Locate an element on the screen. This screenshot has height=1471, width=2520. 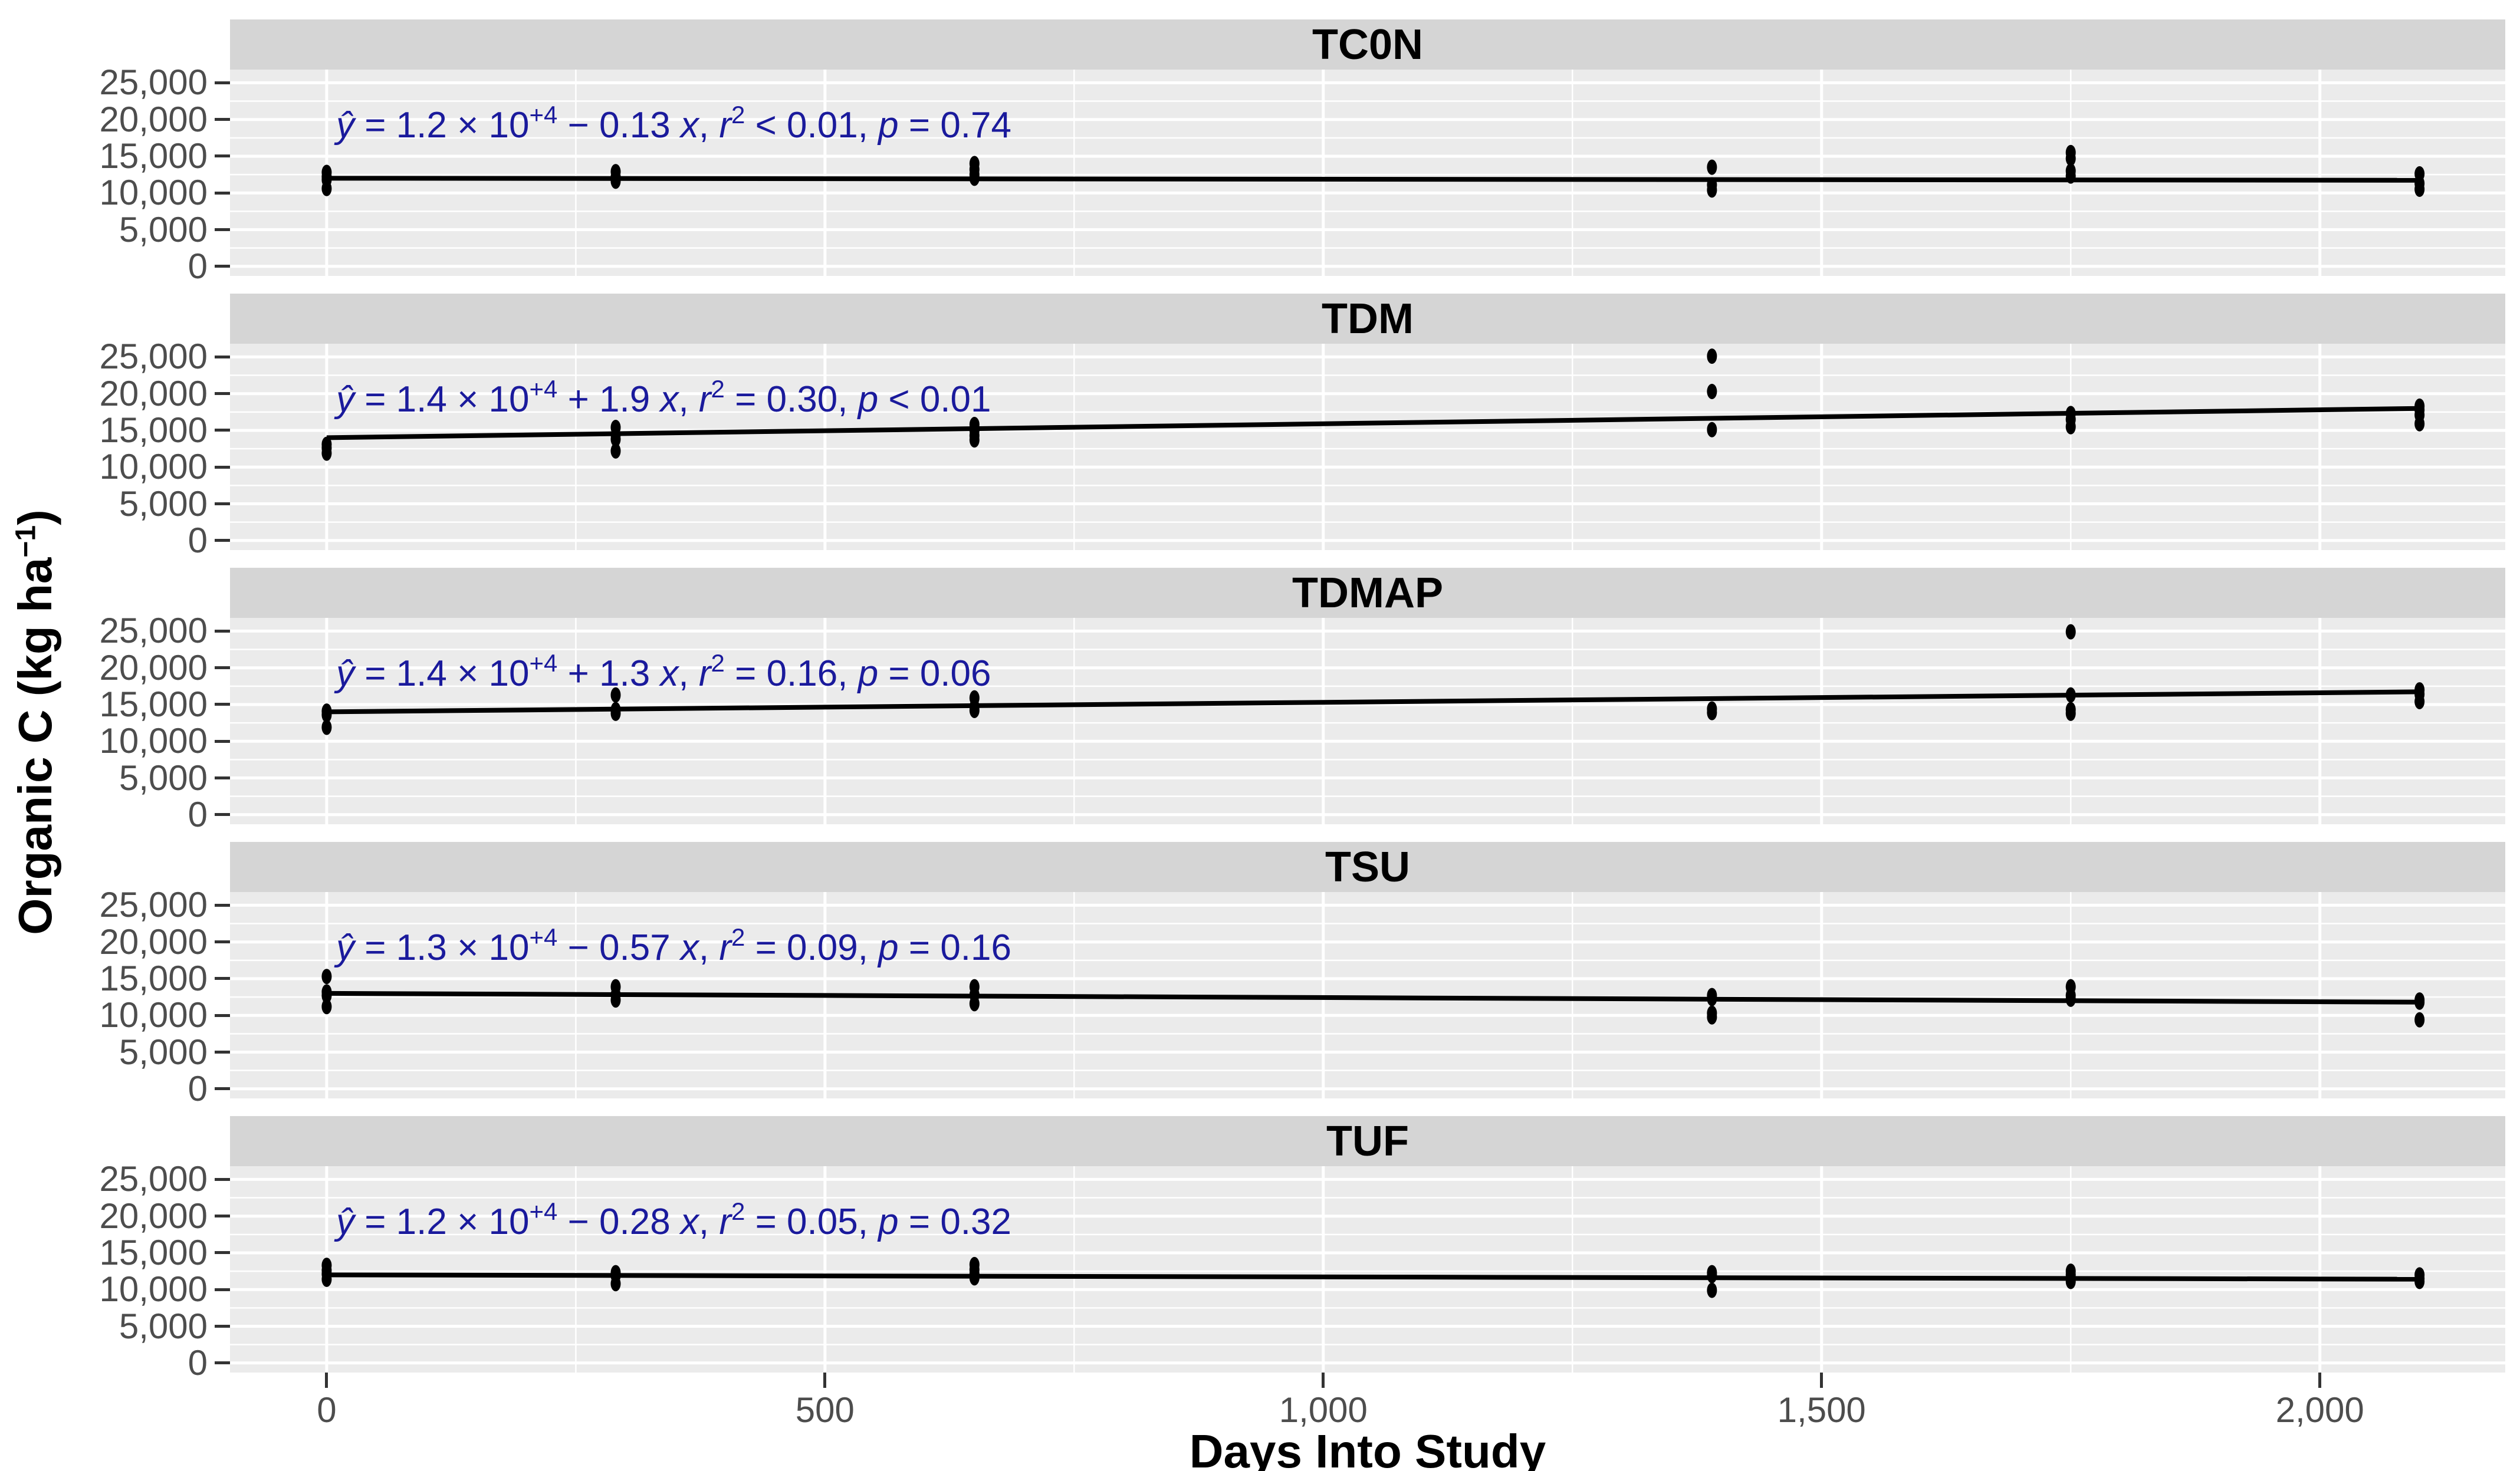
x-tick-label: 0 is located at coordinates (327, 1410).